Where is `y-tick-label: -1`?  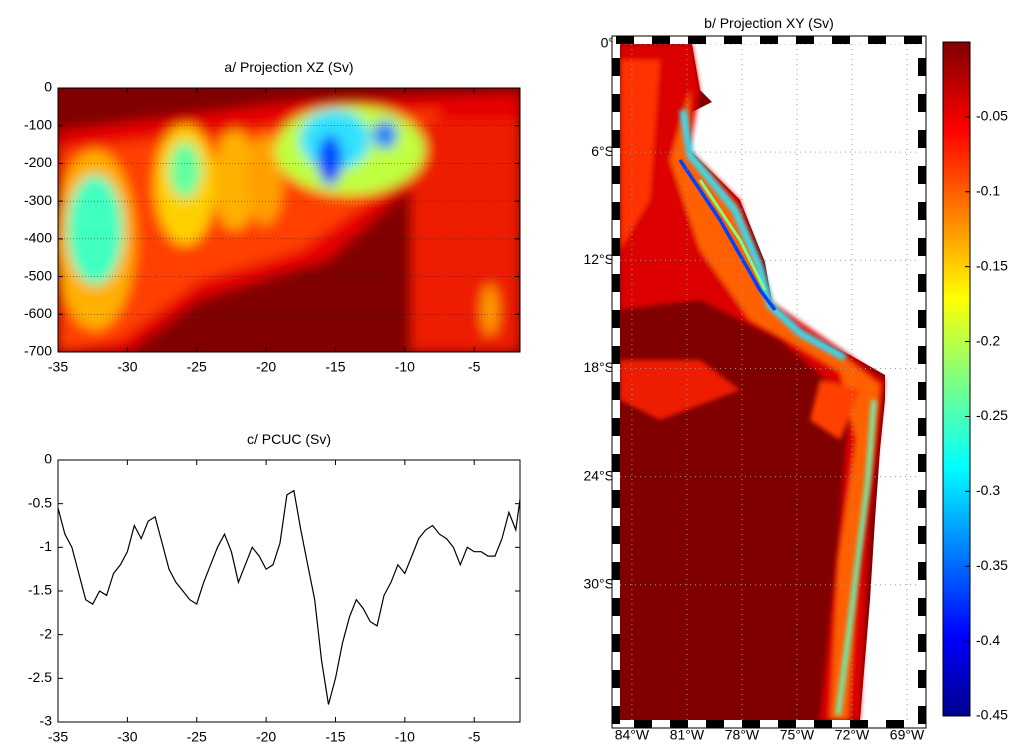 y-tick-label: -1 is located at coordinates (46, 546).